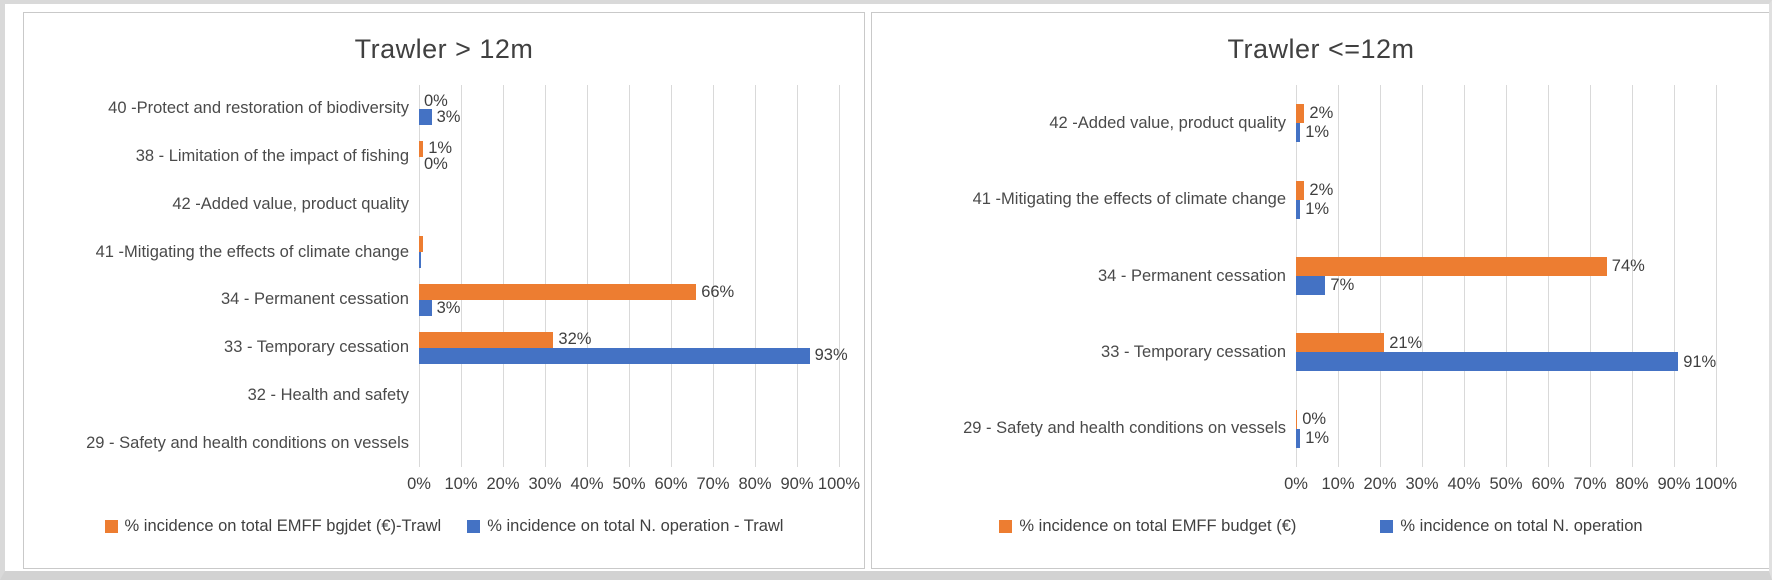 This screenshot has height=580, width=1772. I want to click on category-label: 38 - Limitation of the impact of fishing, so click(272, 156).